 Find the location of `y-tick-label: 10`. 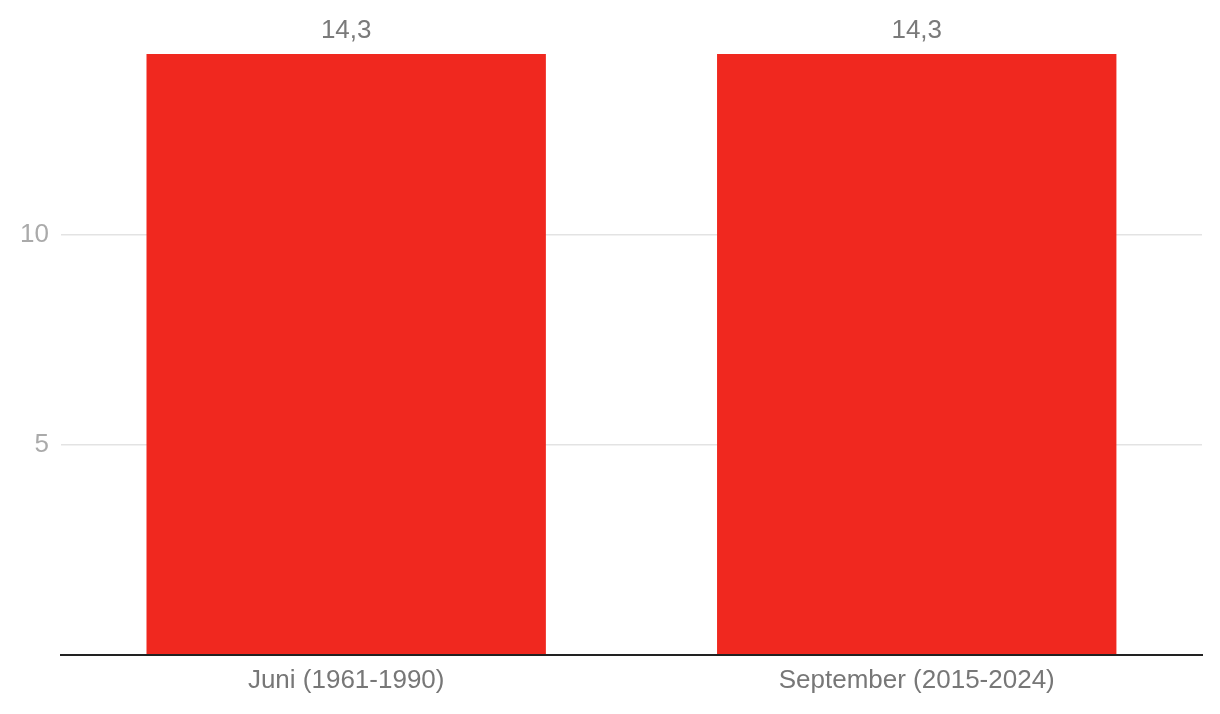

y-tick-label: 10 is located at coordinates (34, 232).